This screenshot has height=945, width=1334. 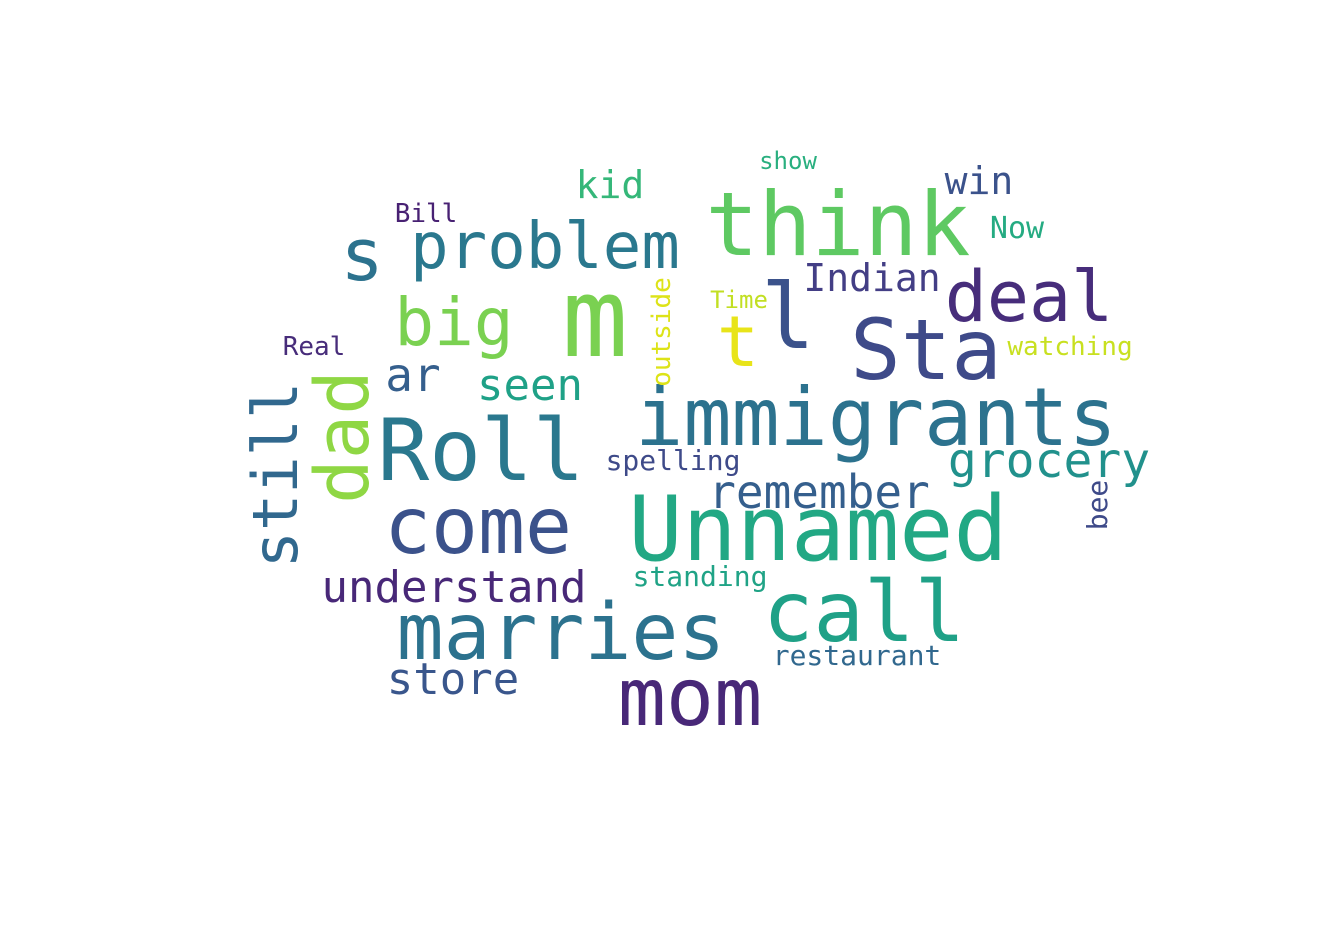 I want to click on word-kid: kid, so click(x=610, y=185).